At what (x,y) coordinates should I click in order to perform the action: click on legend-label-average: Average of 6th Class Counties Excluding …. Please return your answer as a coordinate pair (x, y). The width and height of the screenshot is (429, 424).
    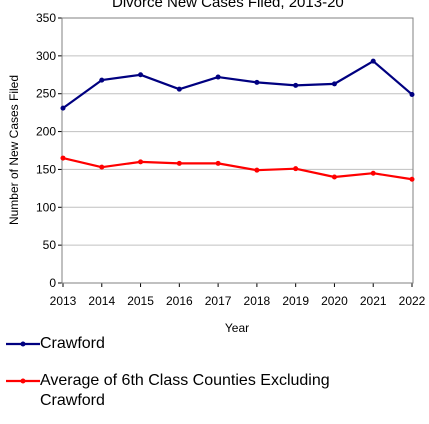
    Looking at the image, I should click on (185, 390).